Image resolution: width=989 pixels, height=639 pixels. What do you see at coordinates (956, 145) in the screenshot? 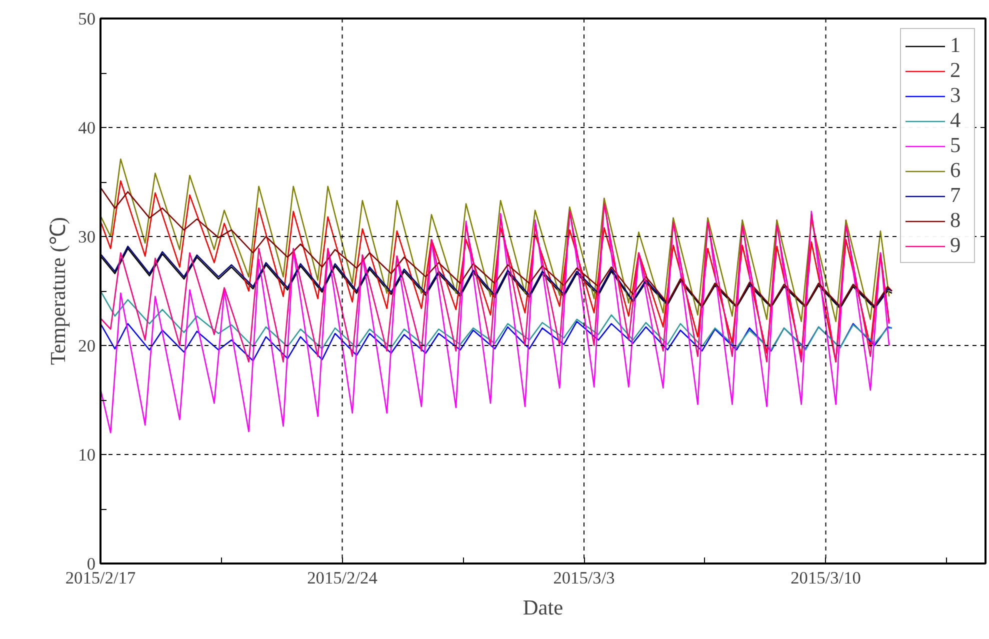
I see `legend-label: 5` at bounding box center [956, 145].